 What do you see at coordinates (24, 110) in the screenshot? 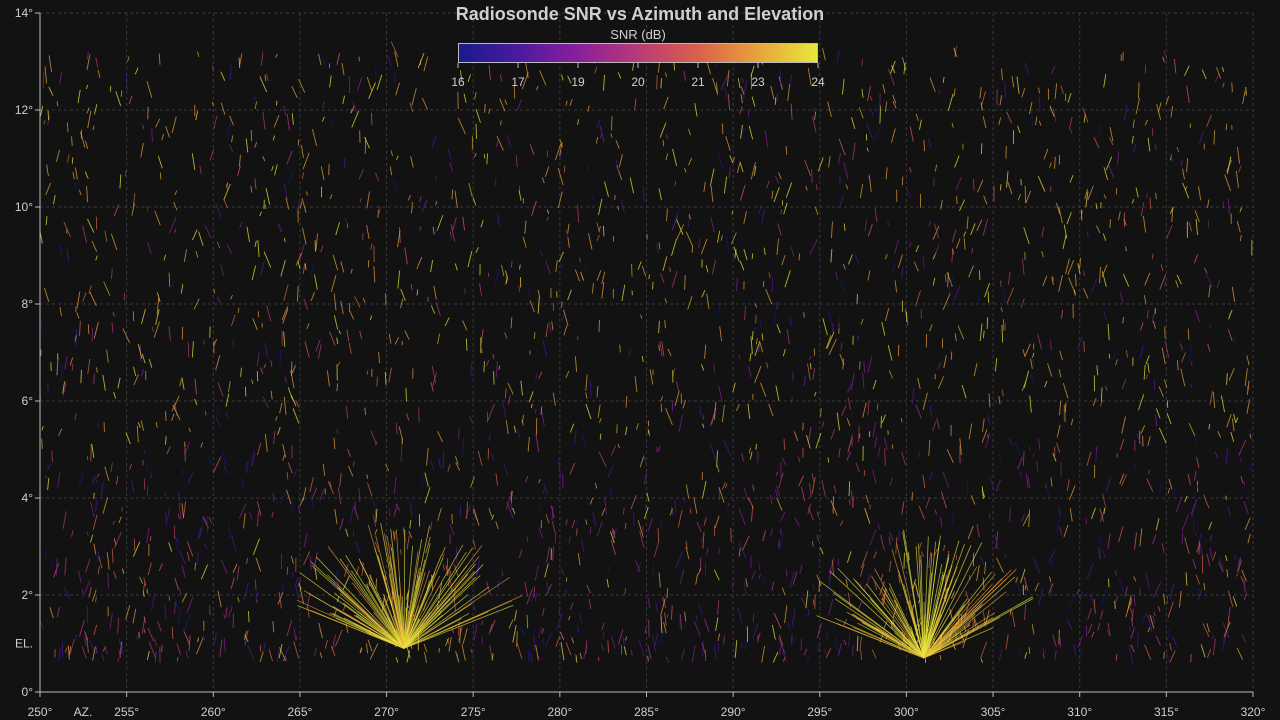
I see `y-tick-label: 12°` at bounding box center [24, 110].